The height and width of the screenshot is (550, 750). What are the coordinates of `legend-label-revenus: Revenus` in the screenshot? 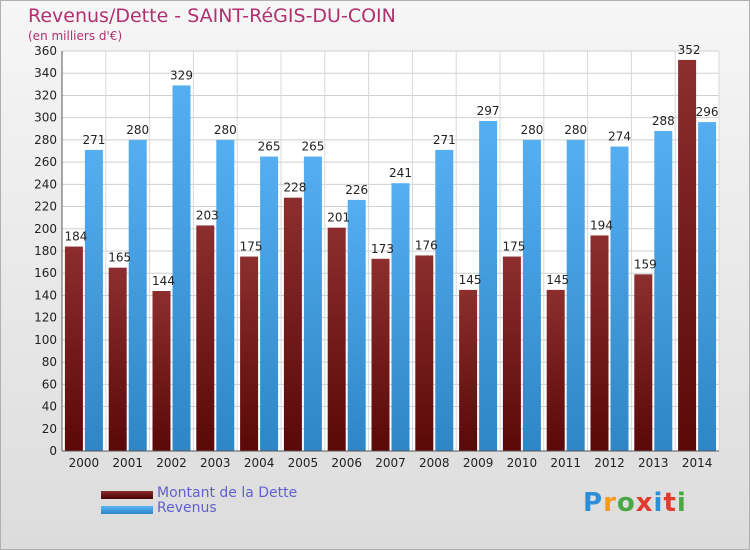 It's located at (187, 508).